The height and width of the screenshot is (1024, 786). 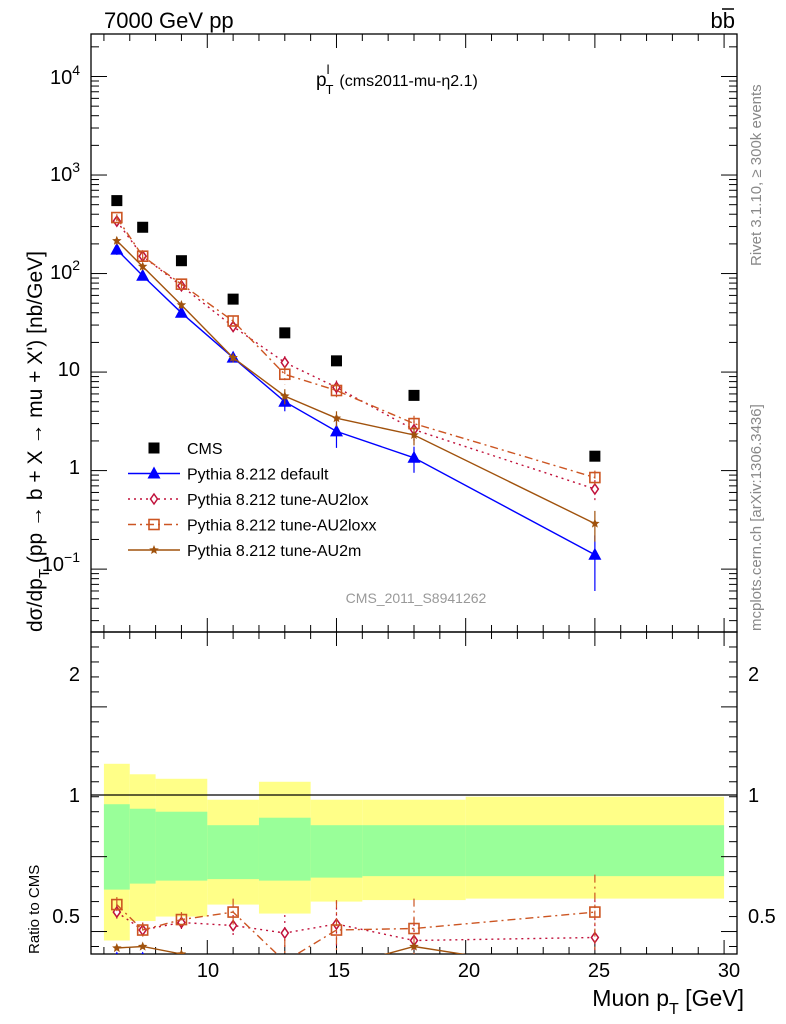 What do you see at coordinates (74, 796) in the screenshot?
I see `ratio-tick-1-left: 1` at bounding box center [74, 796].